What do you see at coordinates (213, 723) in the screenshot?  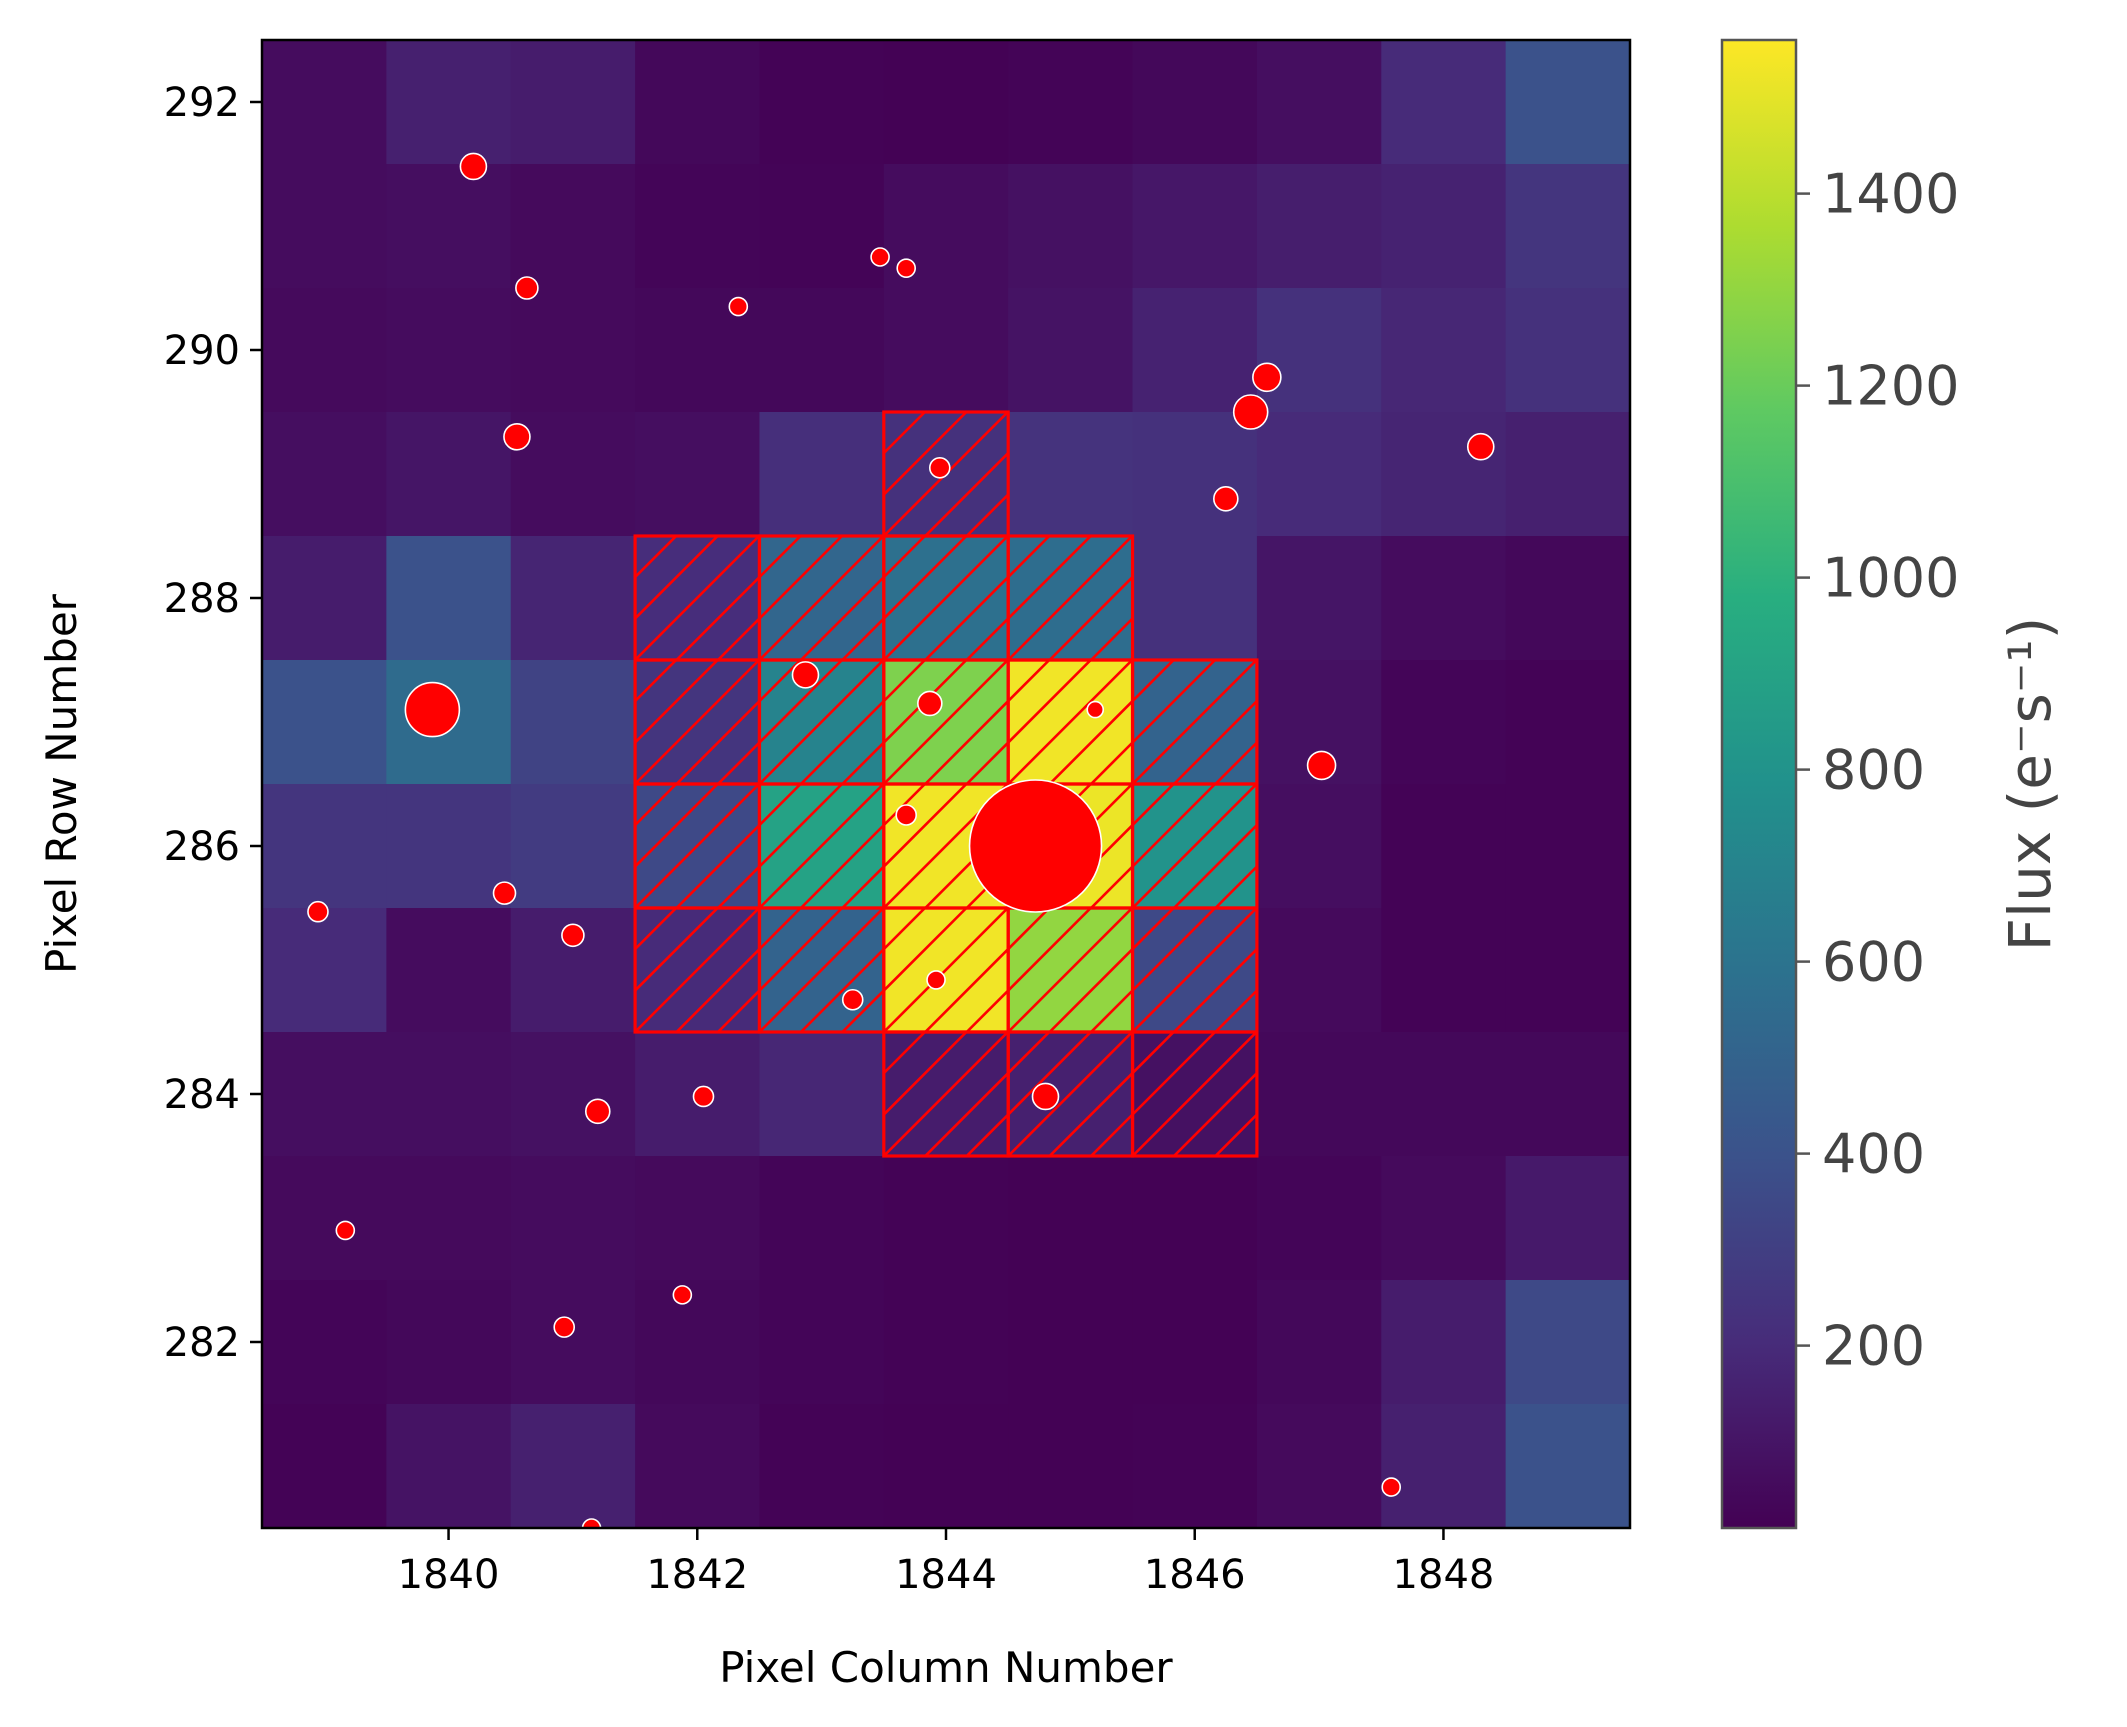 I see `y-axis: 282 284 286 288 290 292` at bounding box center [213, 723].